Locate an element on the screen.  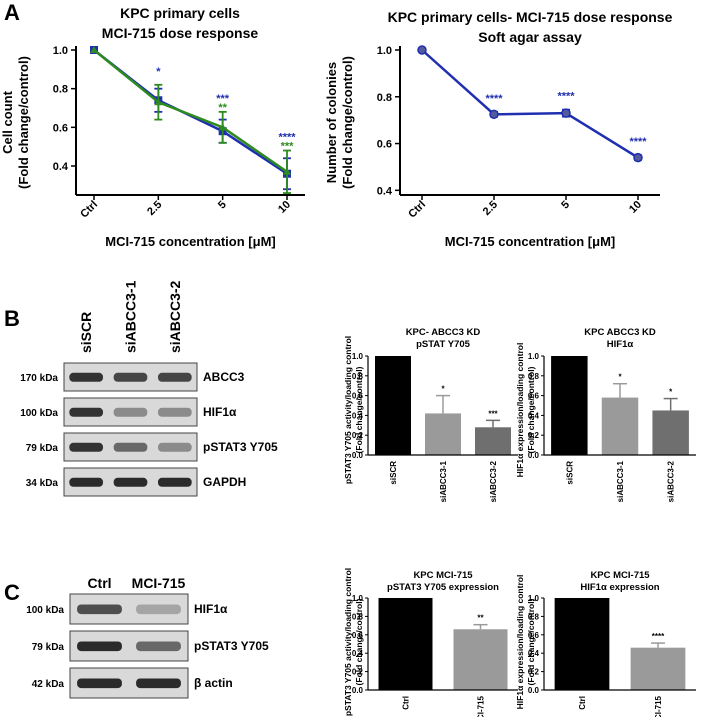
lane-label: siABCC3-2 is located at coordinates (175, 316).